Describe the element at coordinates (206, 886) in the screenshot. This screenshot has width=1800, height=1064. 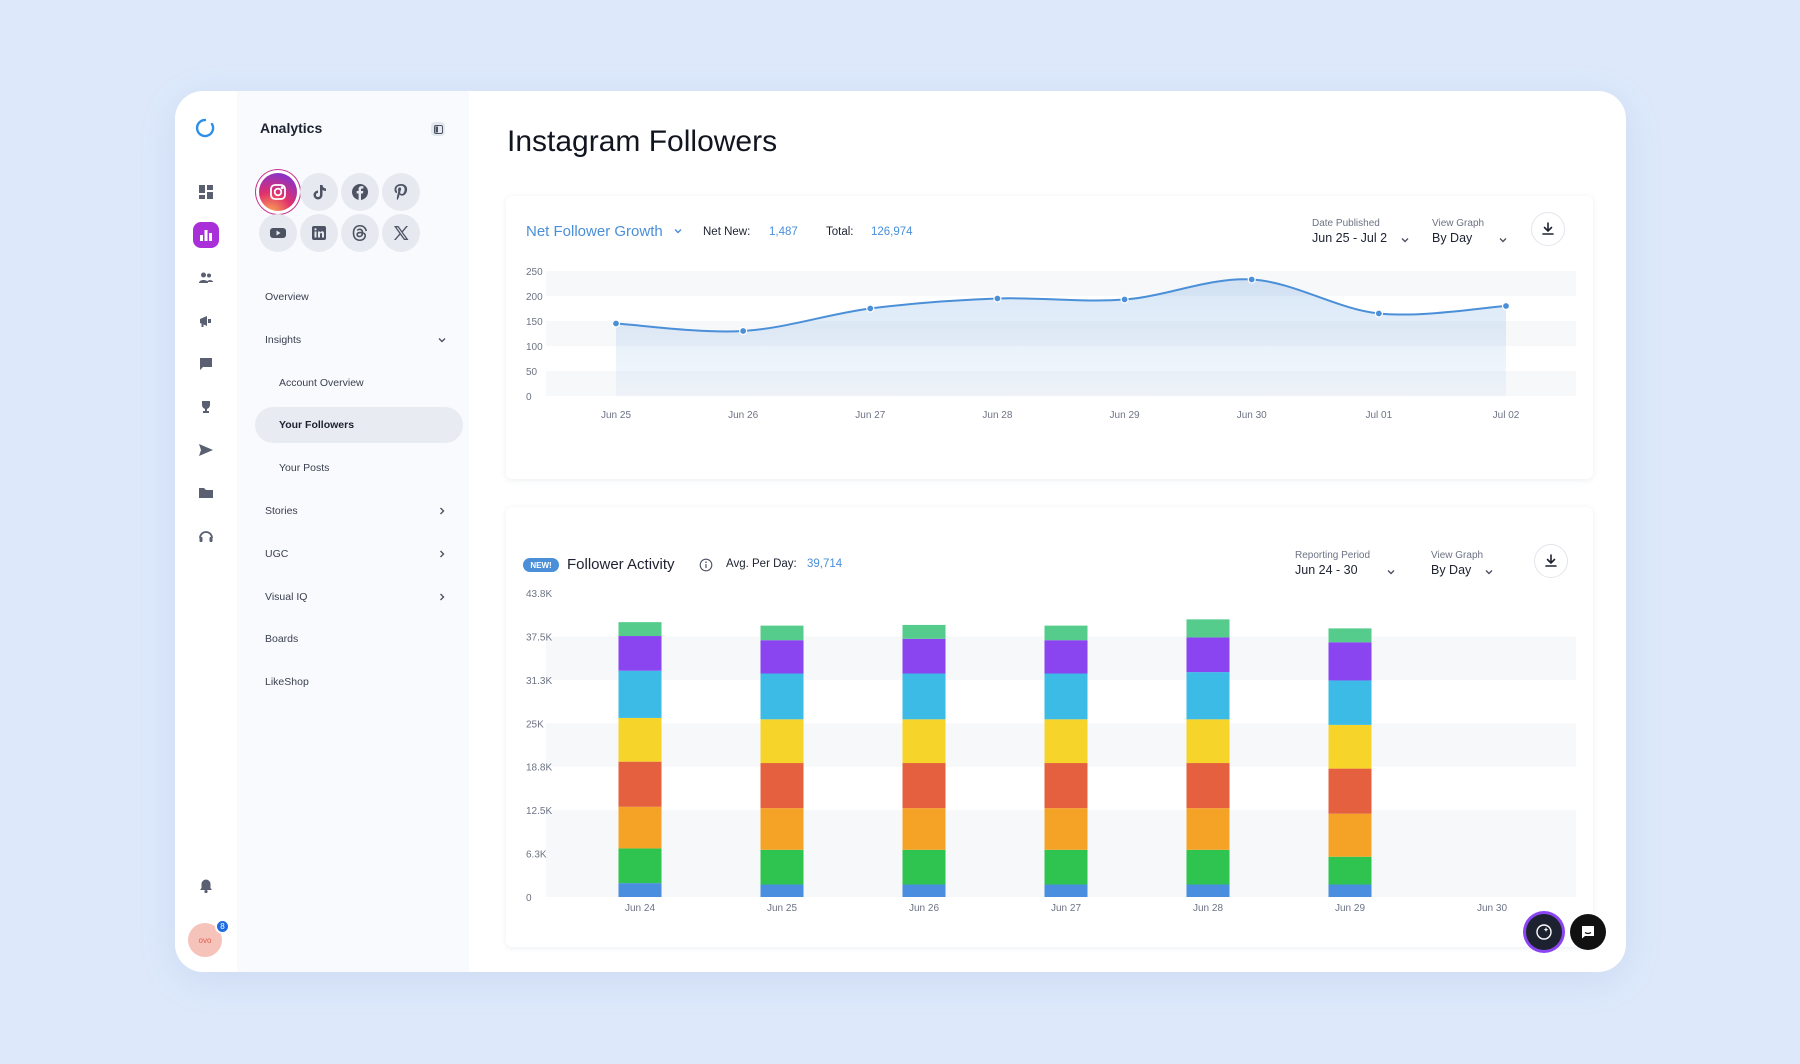
I see `notifications-bell-icon` at that location.